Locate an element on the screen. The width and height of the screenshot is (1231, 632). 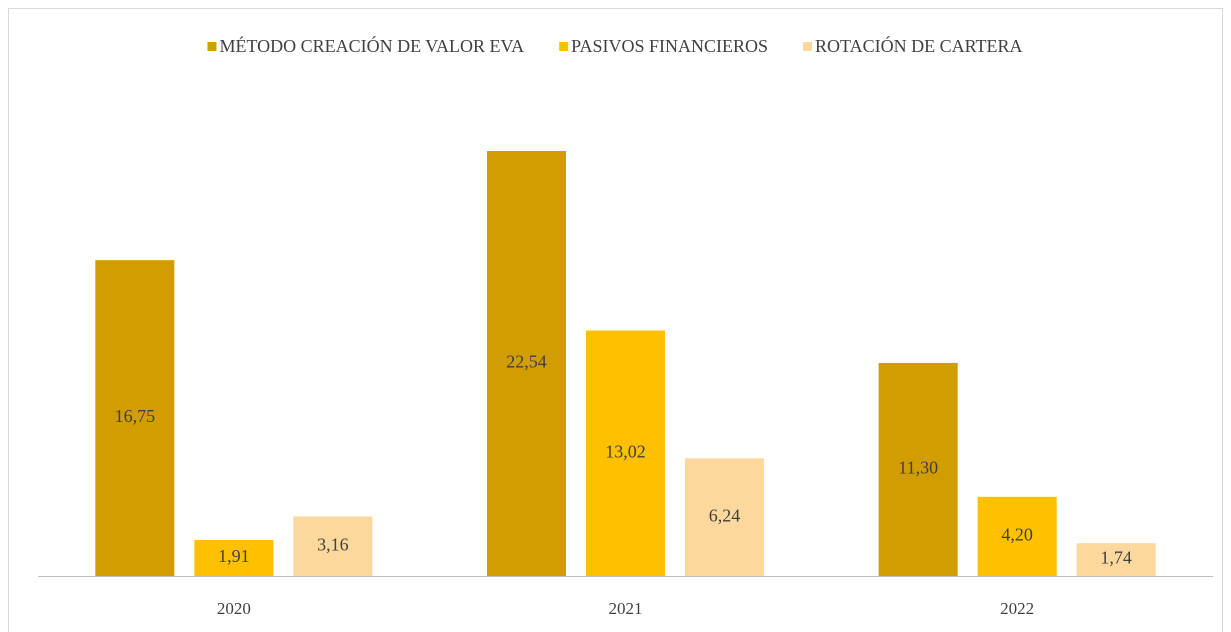
data-label: 1,74 is located at coordinates (1116, 558).